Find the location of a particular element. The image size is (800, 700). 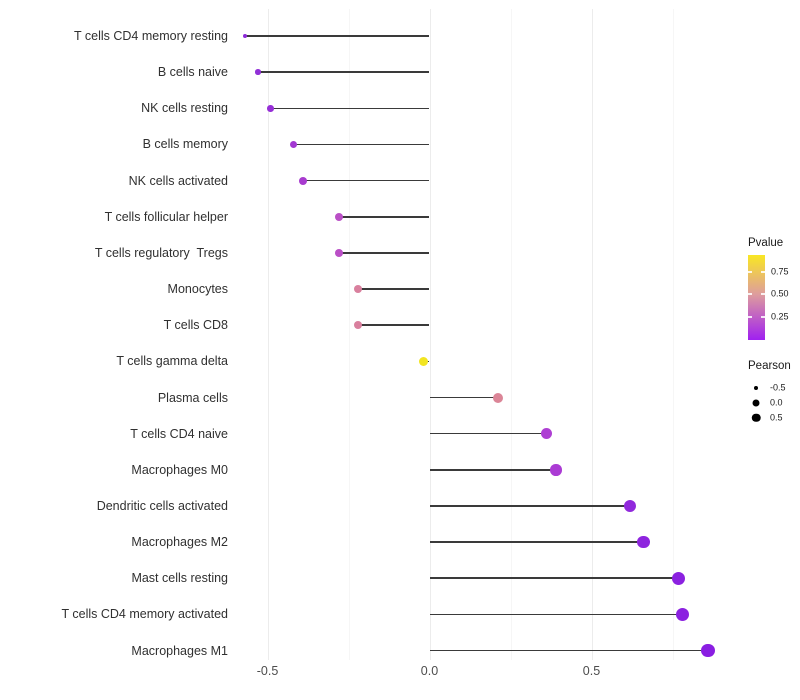

y-axis-label: T cells follicular helper is located at coordinates (166, 216).